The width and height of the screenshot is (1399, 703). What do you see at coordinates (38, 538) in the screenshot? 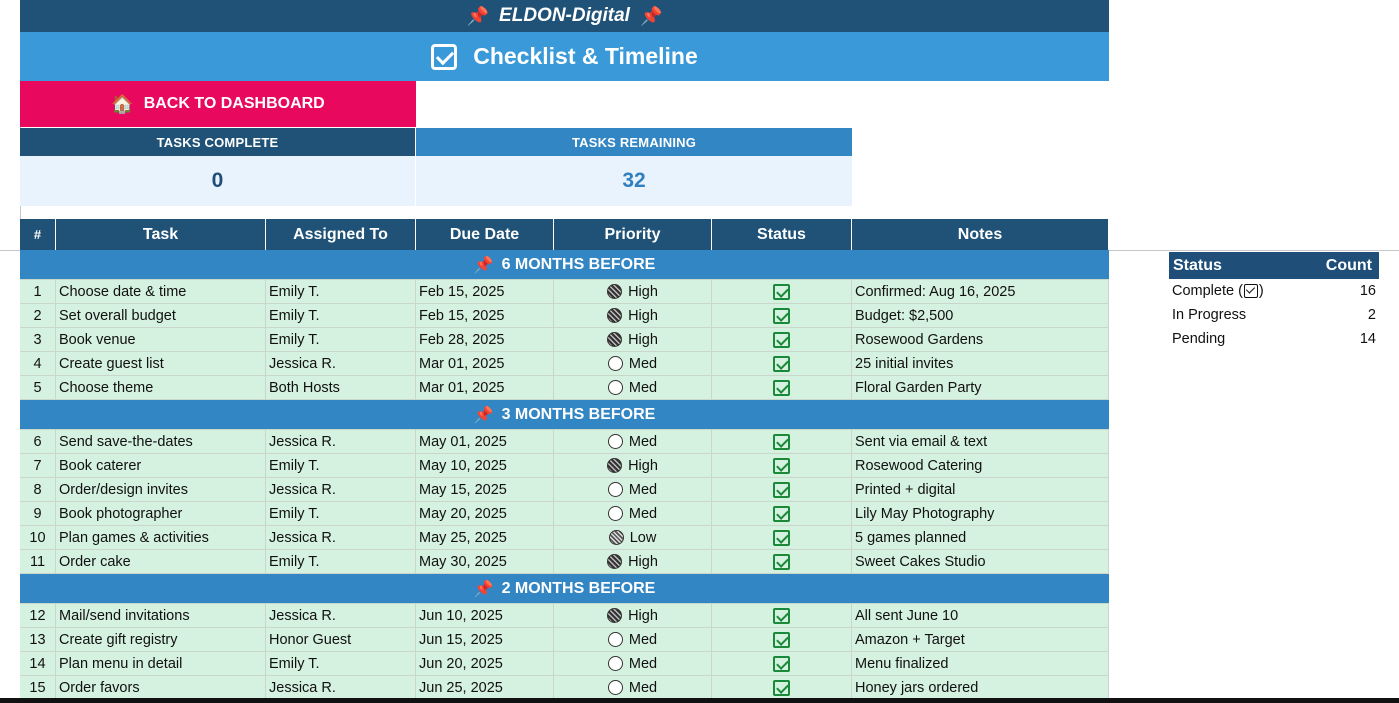
I see `row-number-cell: 10` at bounding box center [38, 538].